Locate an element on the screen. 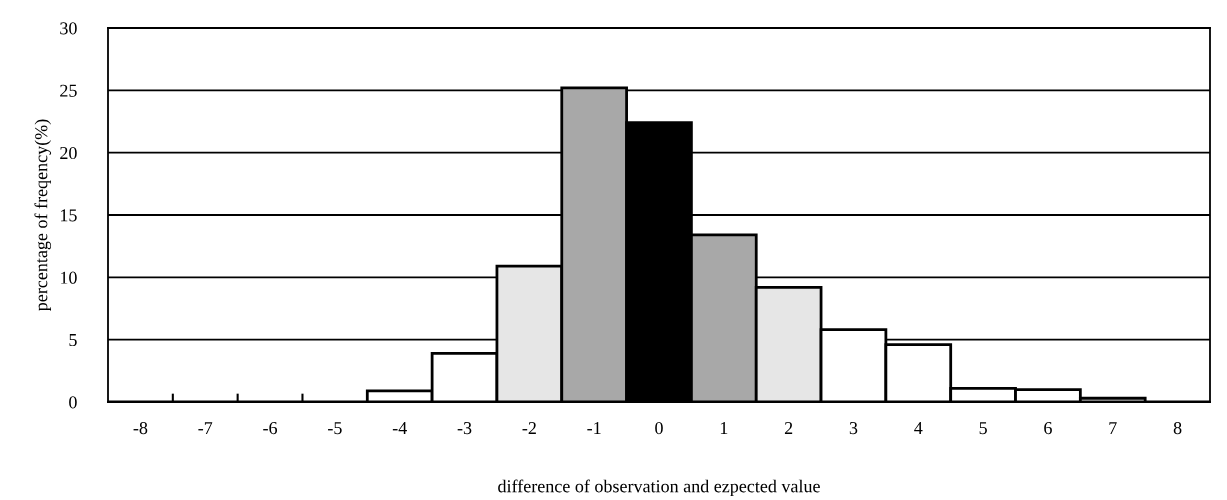  y-tick-label: 0 is located at coordinates (73, 402).